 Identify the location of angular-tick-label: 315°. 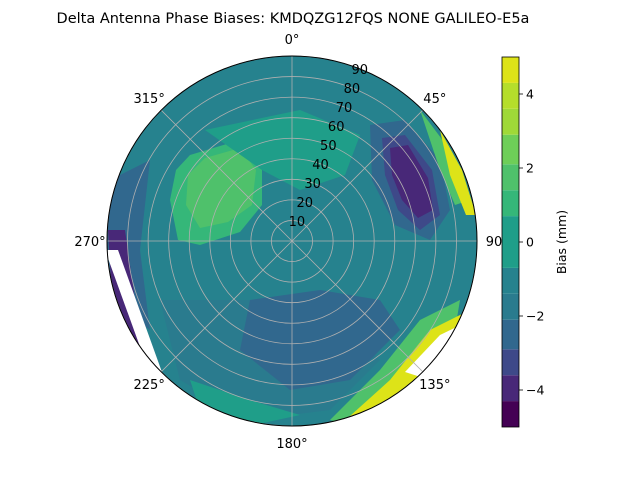
(149, 99).